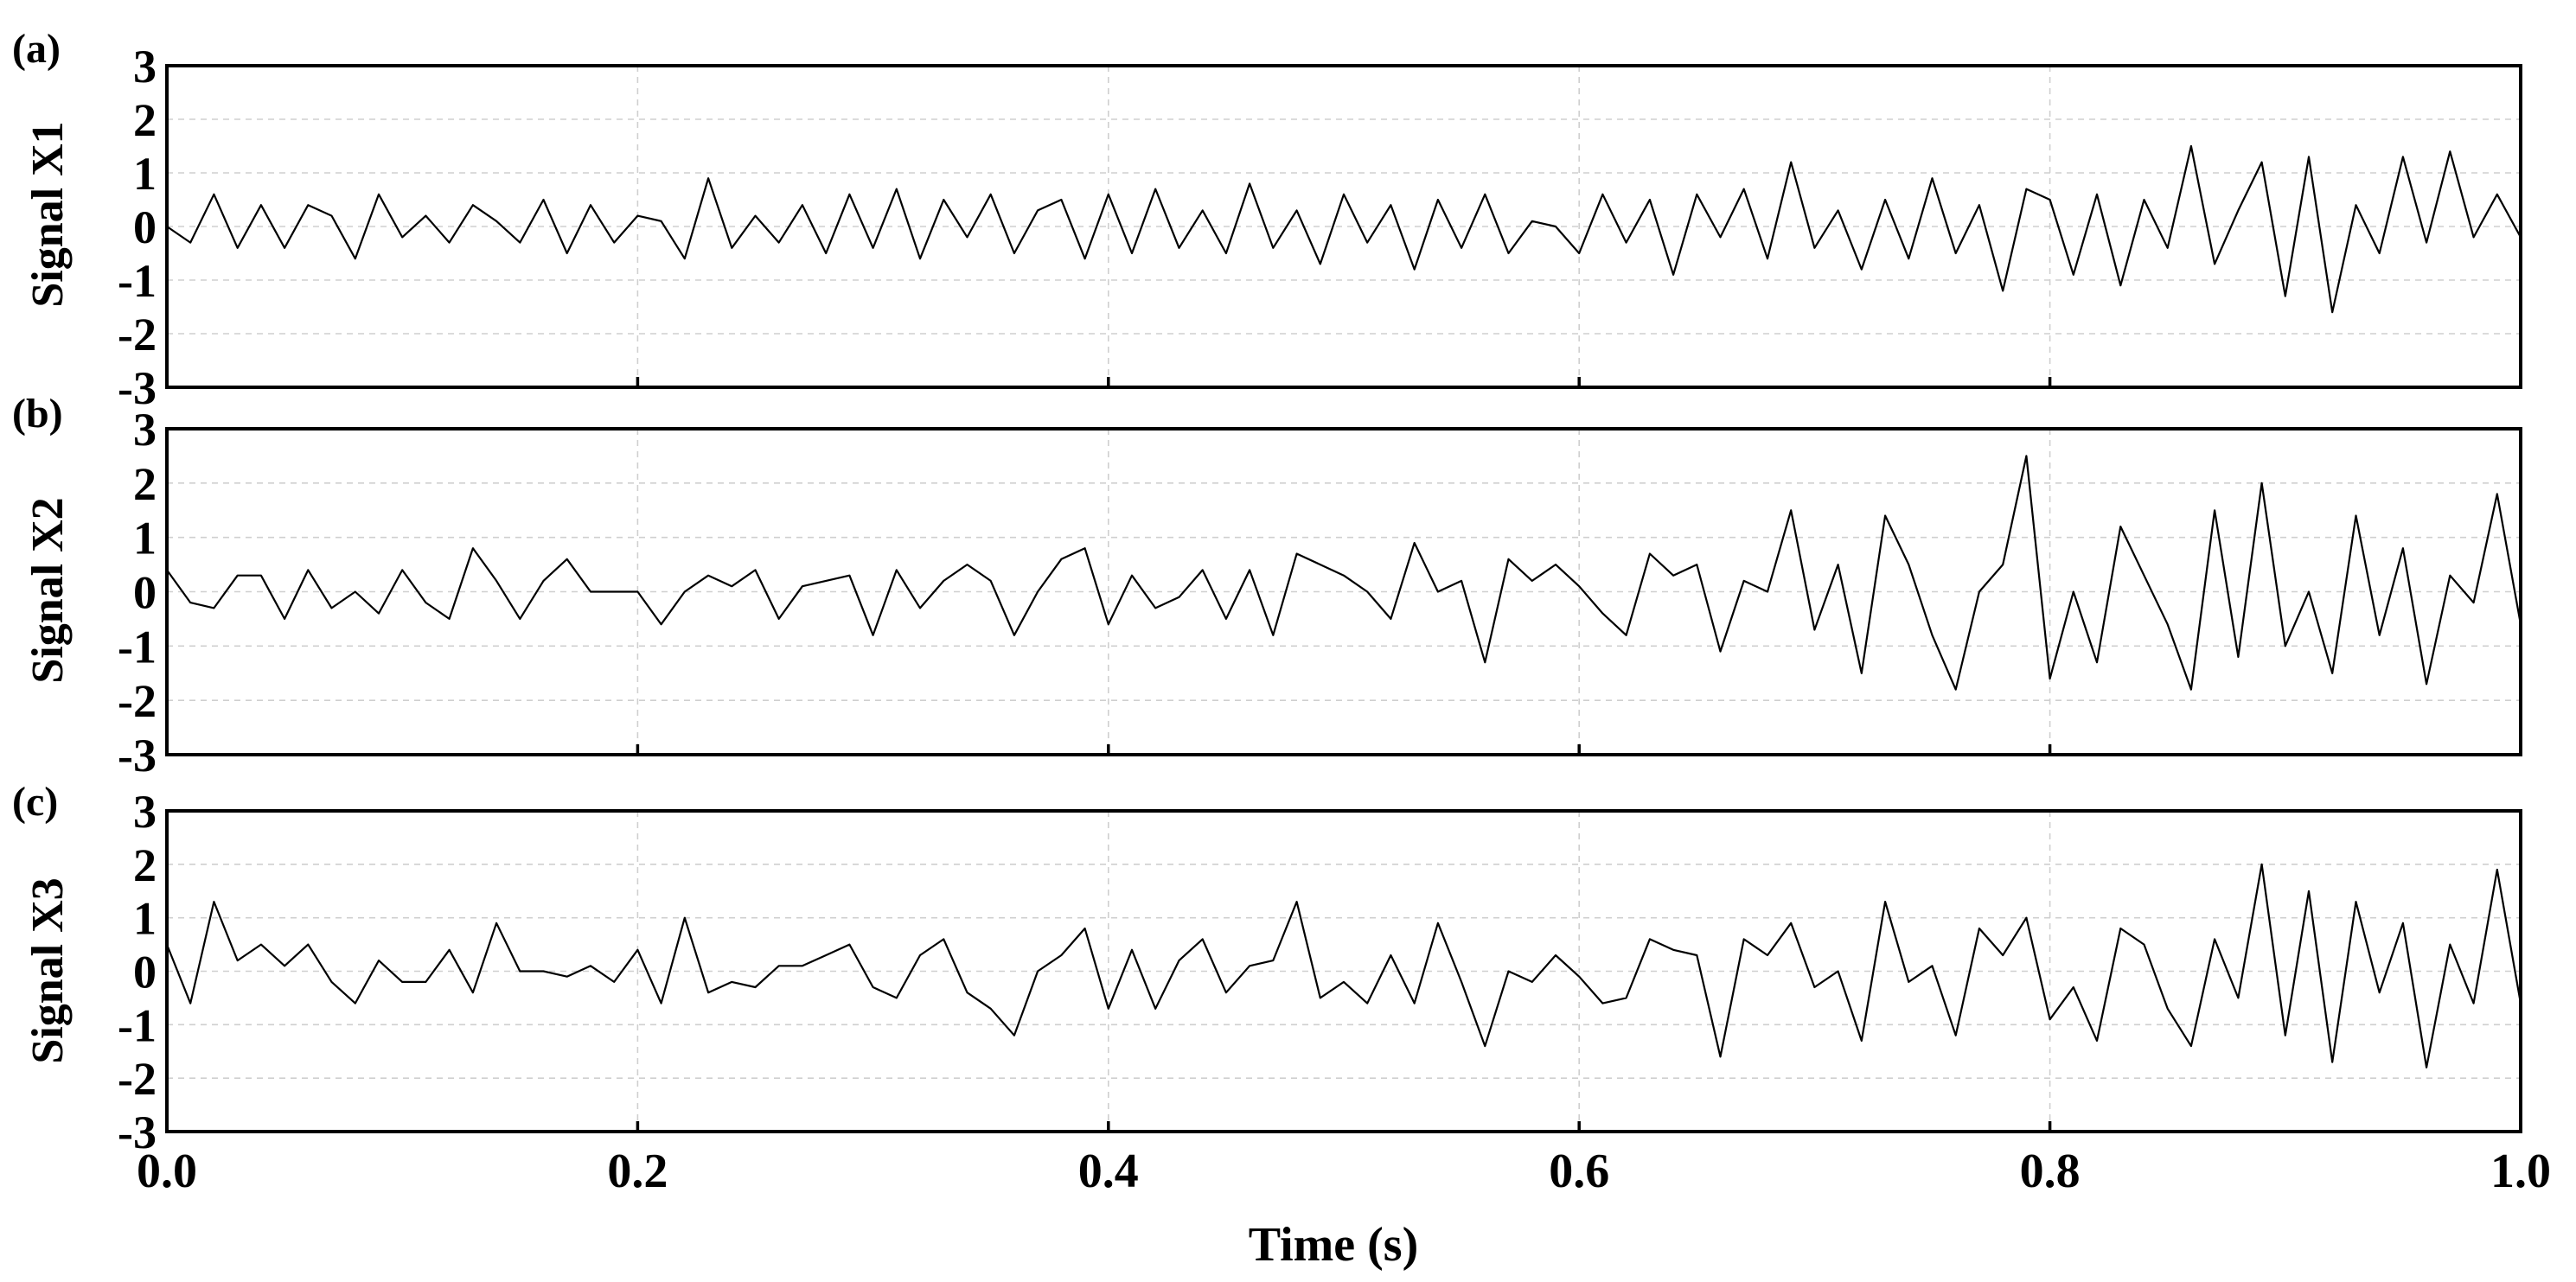  I want to click on x-tick-label: 1.0, so click(2521, 1171).